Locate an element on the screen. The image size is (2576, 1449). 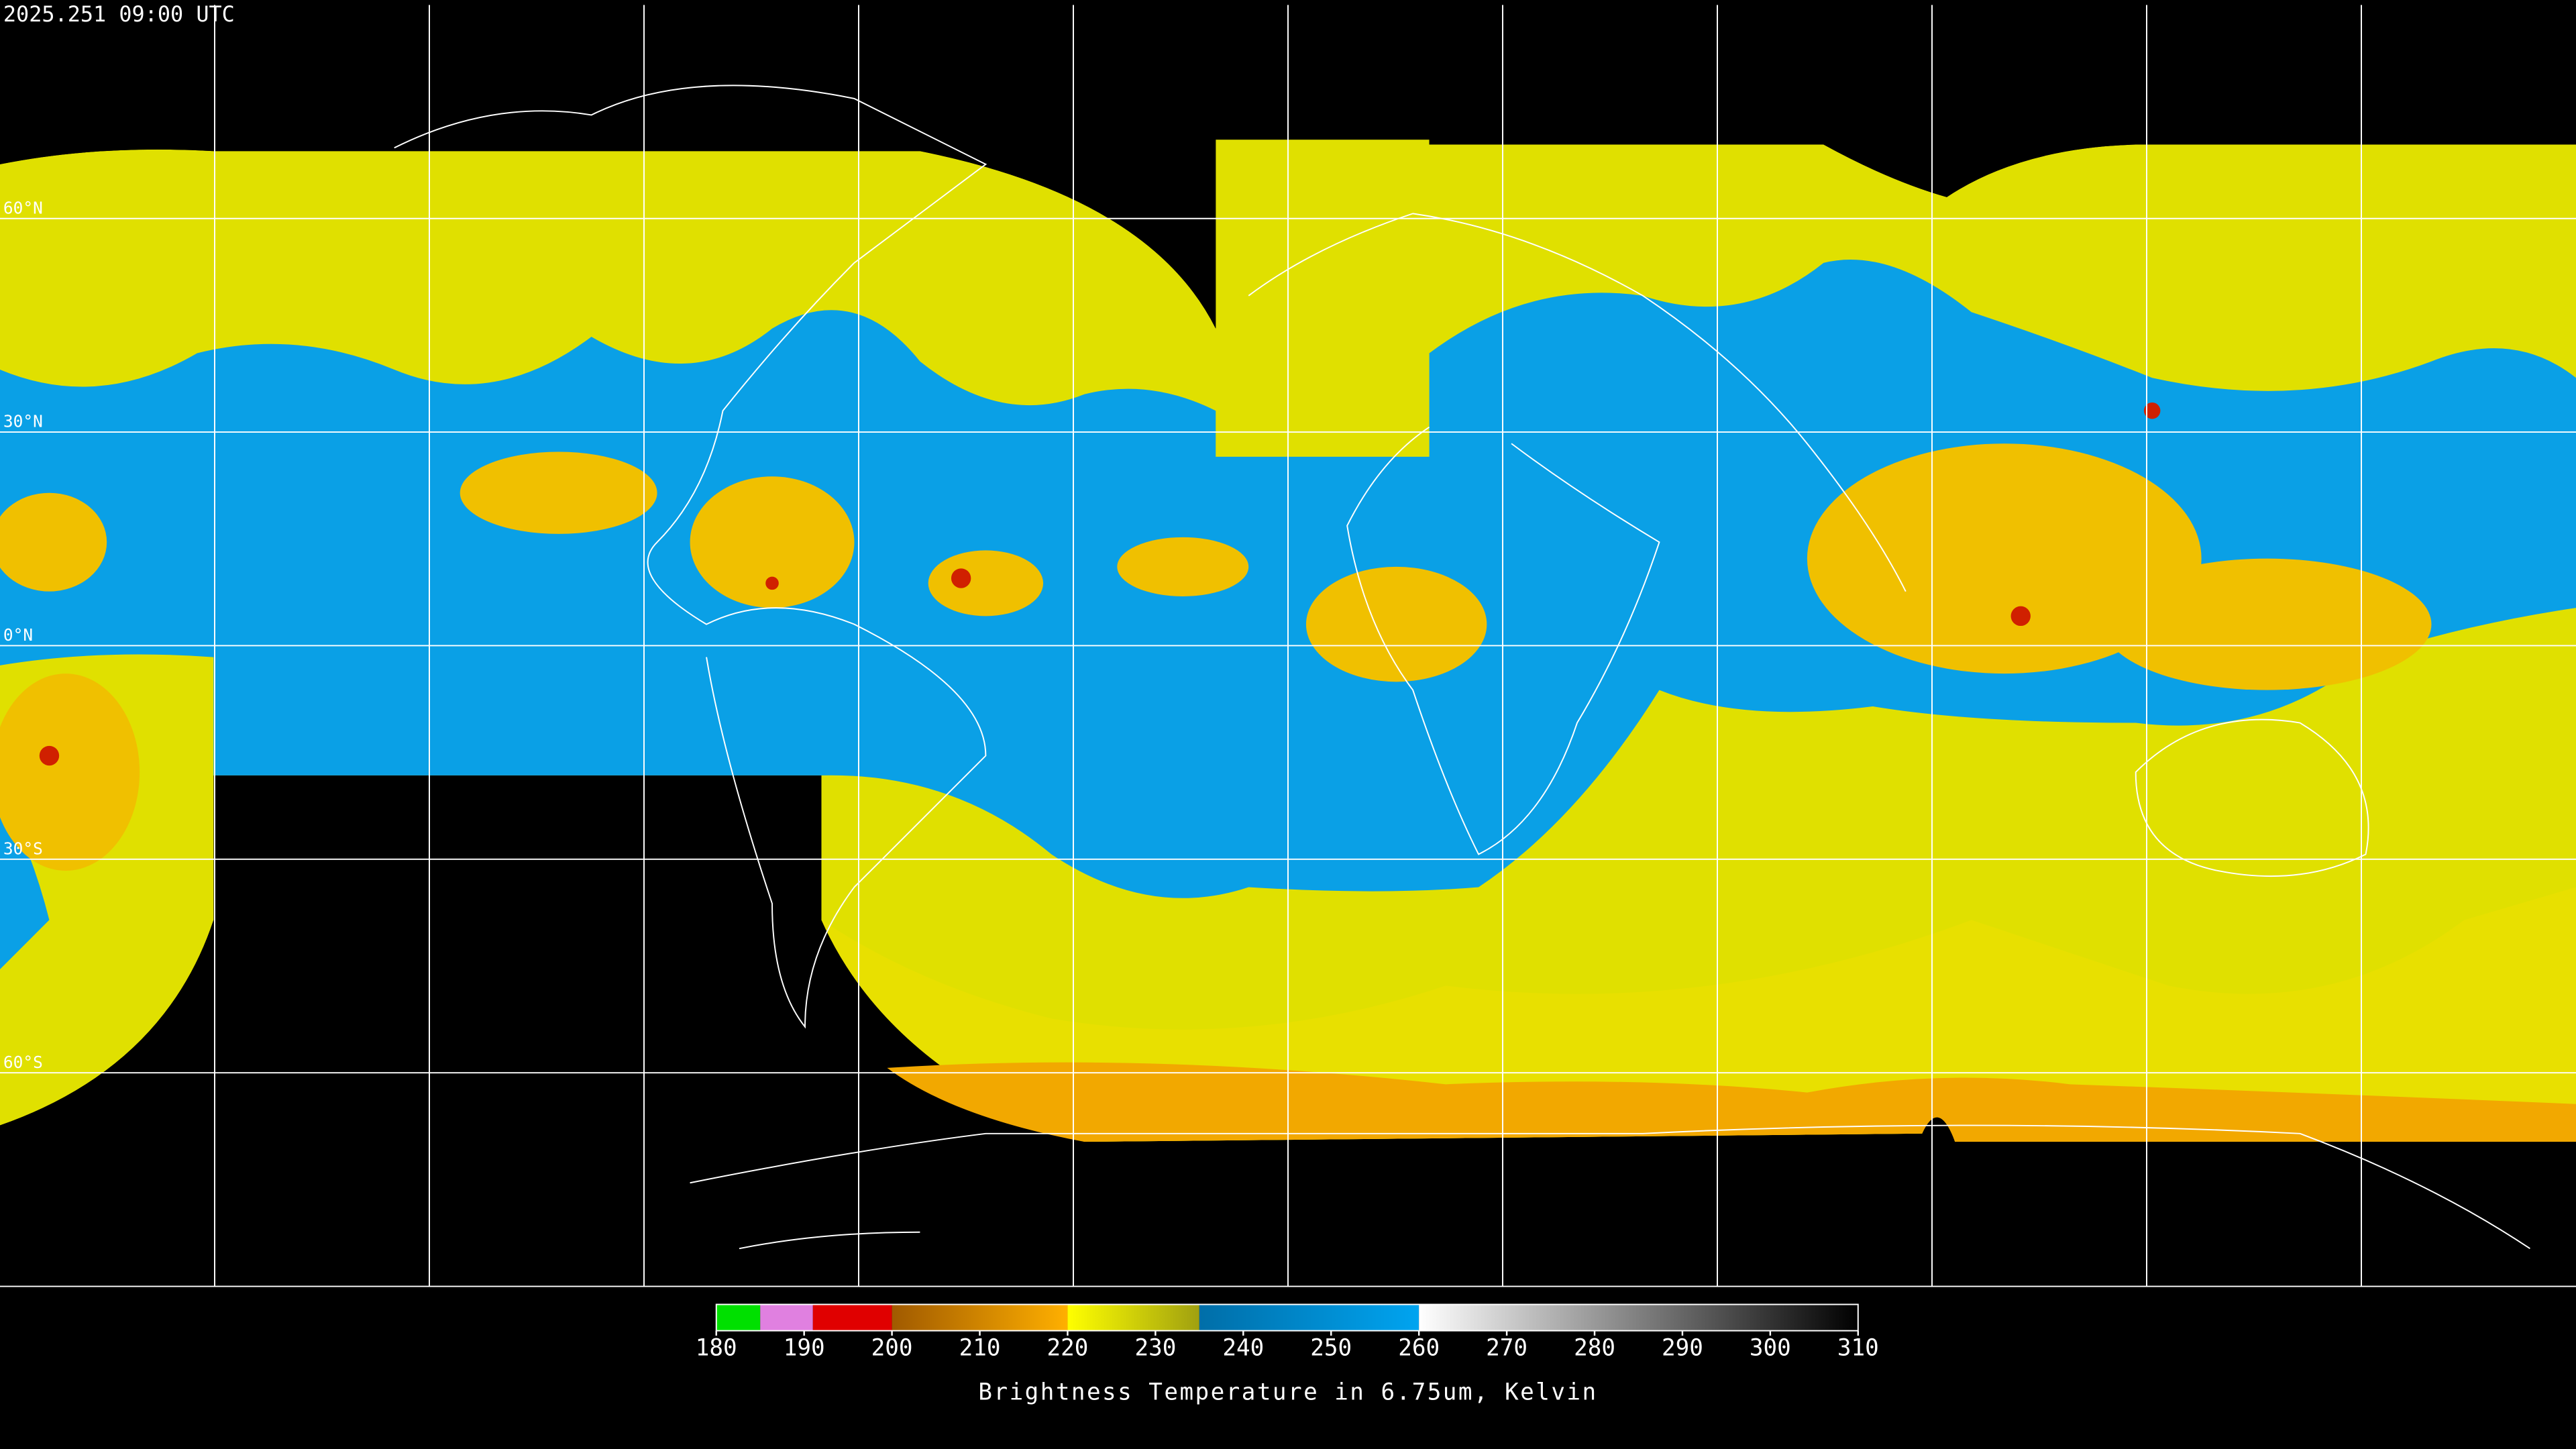
antarctica-coast is located at coordinates (1610, 1187).